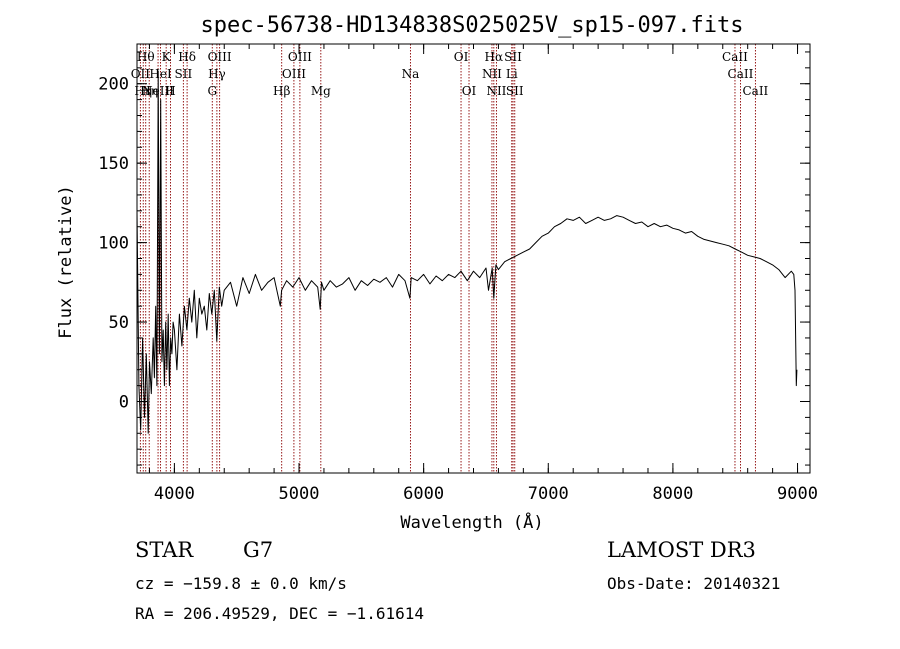 The height and width of the screenshot is (649, 900). Describe the element at coordinates (300, 57) in the screenshot. I see `spectral-line-label-15: OIII` at that location.